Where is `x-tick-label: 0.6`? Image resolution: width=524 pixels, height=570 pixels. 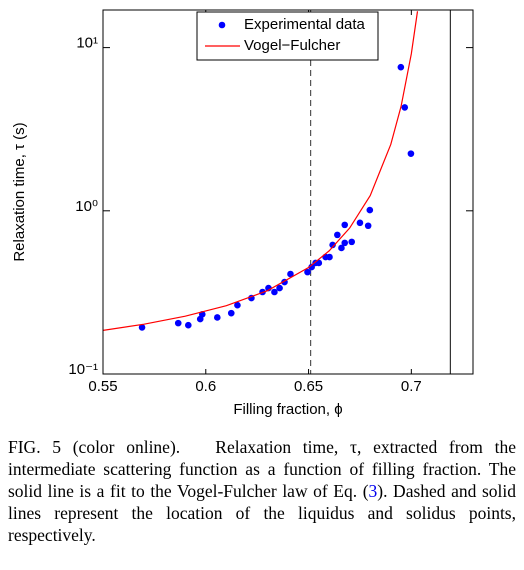
x-tick-label: 0.6 is located at coordinates (205, 386).